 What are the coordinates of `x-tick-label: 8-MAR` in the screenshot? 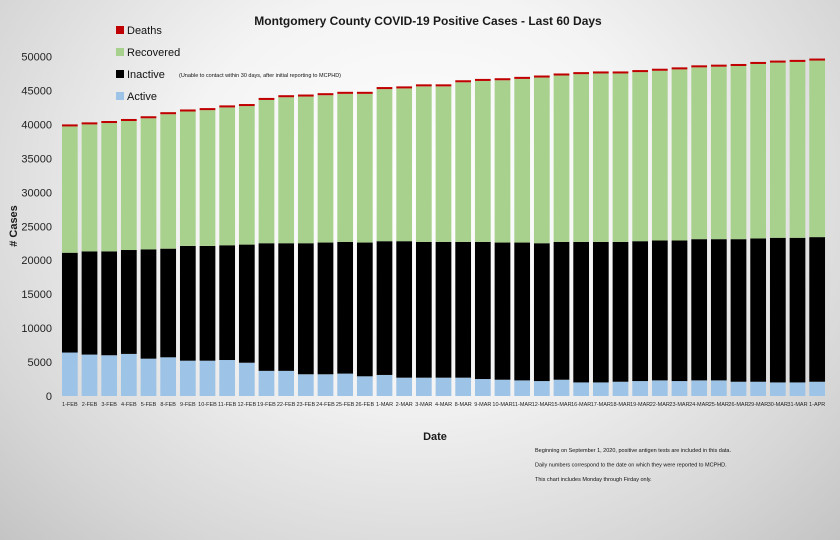 It's located at (463, 405).